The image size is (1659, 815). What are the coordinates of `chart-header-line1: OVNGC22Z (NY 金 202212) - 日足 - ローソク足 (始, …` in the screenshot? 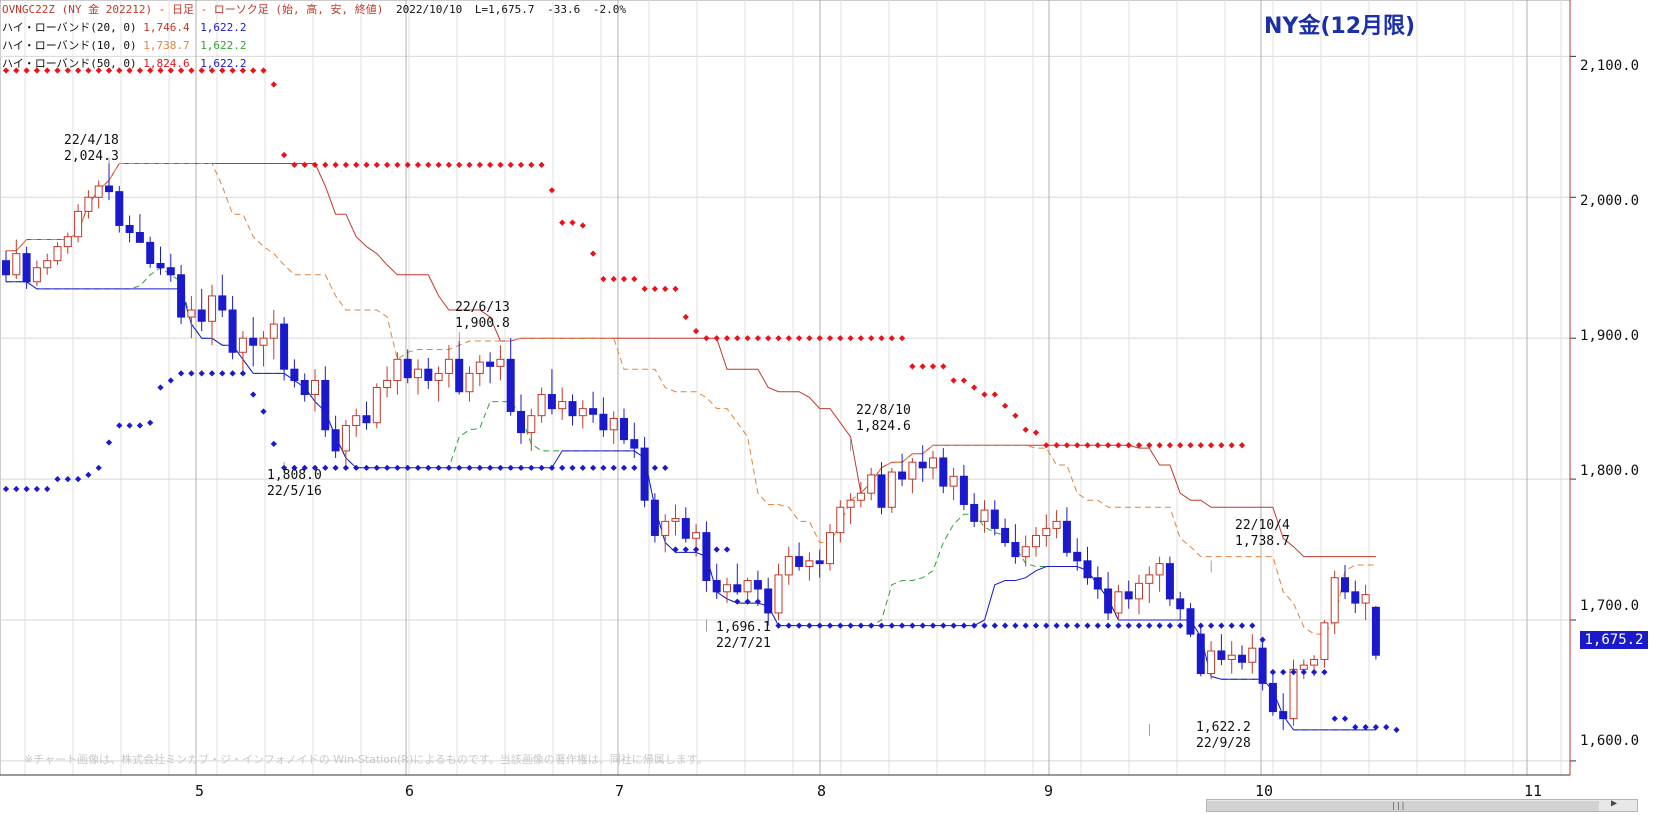 It's located at (317, 10).